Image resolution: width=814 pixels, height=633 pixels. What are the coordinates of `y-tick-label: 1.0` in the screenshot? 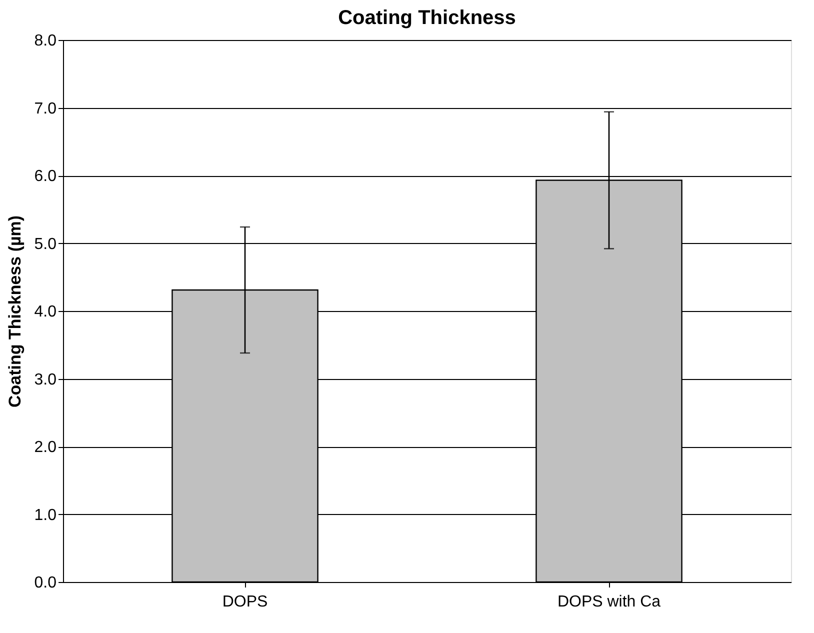 It's located at (45, 515).